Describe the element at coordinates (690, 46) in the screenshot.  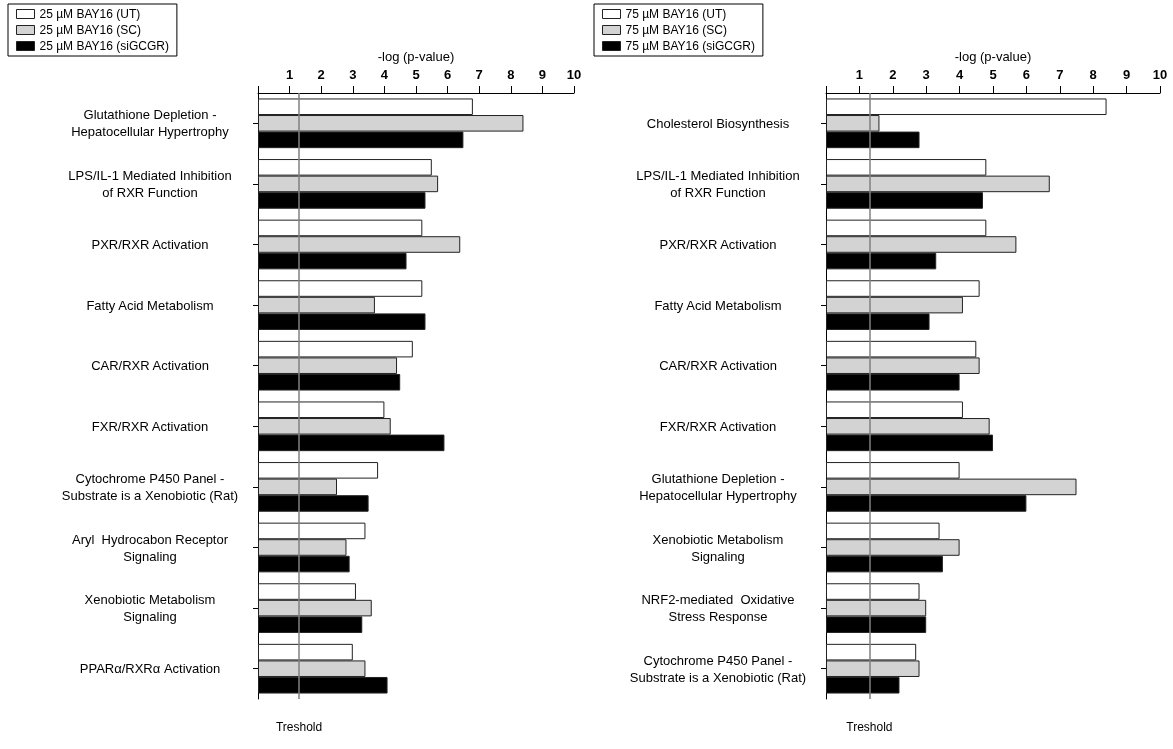
I see `legend-label: 75 µM BAY16 (siGCGR)` at that location.